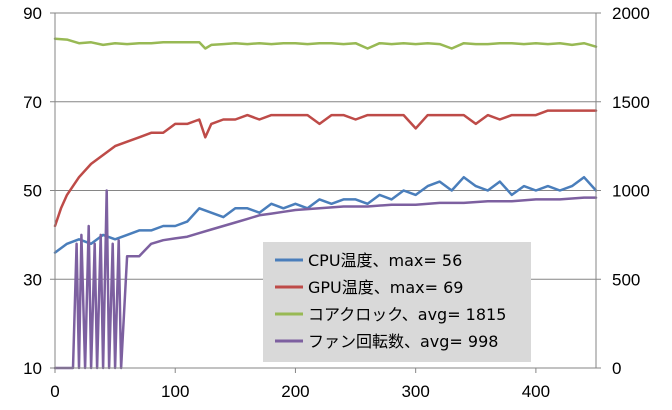 Image resolution: width=672 pixels, height=410 pixels. Describe the element at coordinates (32, 368) in the screenshot. I see `y-left-tick-label: 10` at that location.